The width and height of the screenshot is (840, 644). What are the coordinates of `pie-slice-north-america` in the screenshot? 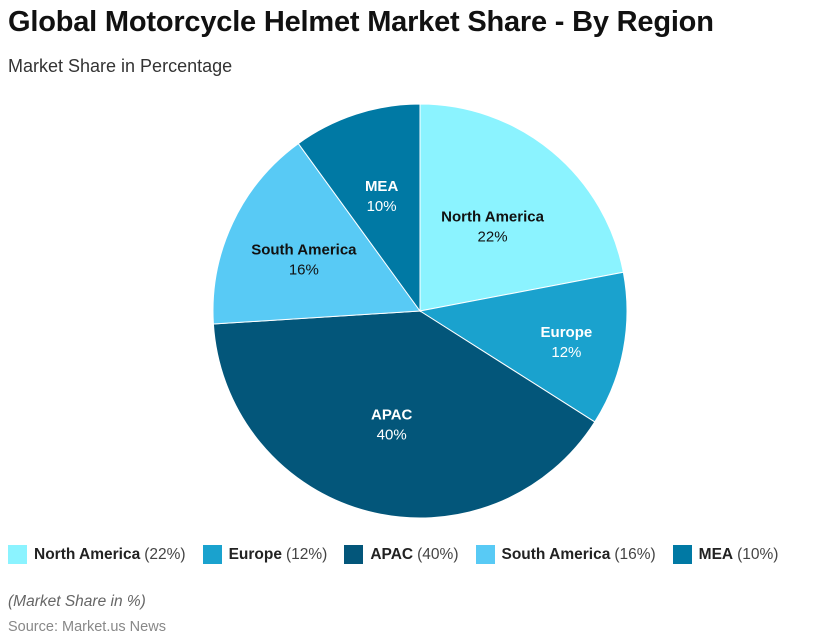 It's located at (521, 207).